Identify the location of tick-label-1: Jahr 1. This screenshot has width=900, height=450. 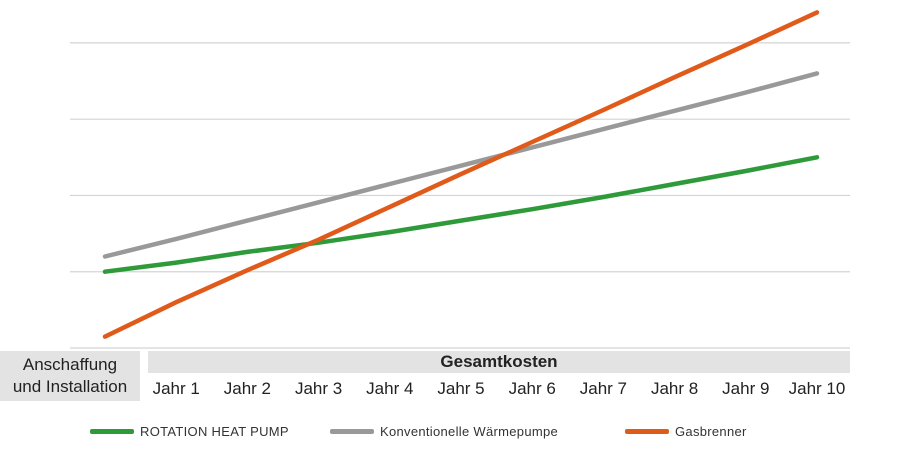
(176, 388).